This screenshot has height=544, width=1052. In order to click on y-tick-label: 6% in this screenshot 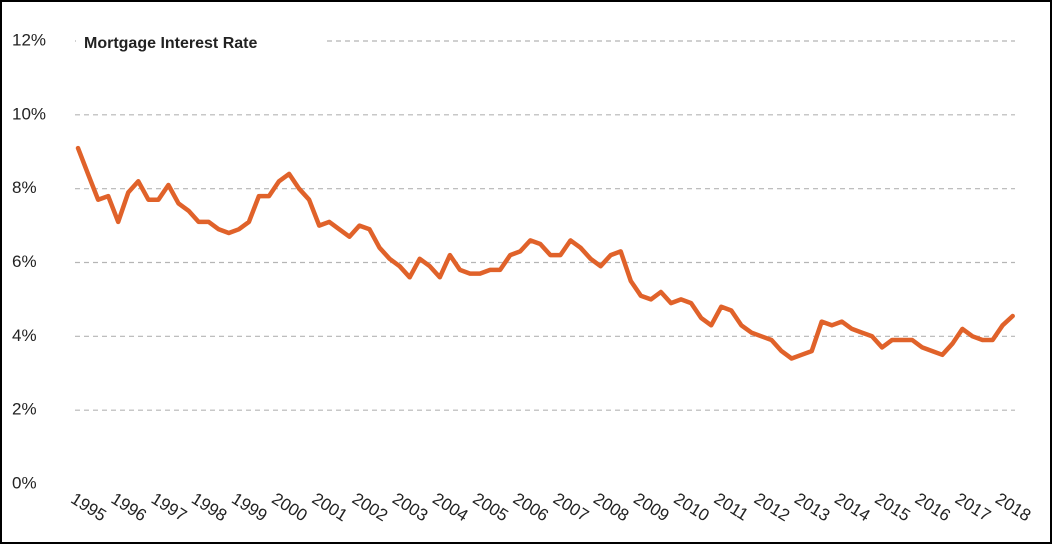, I will do `click(24, 261)`.